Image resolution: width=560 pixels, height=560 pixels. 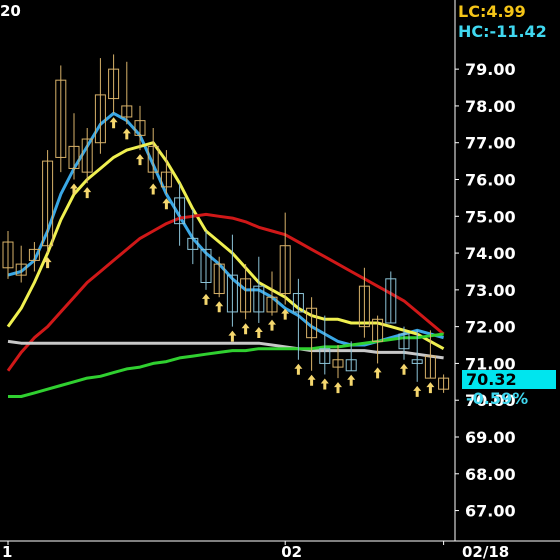 What do you see at coordinates (490, 253) in the screenshot?
I see `y-tick-label: 74.00` at bounding box center [490, 253].